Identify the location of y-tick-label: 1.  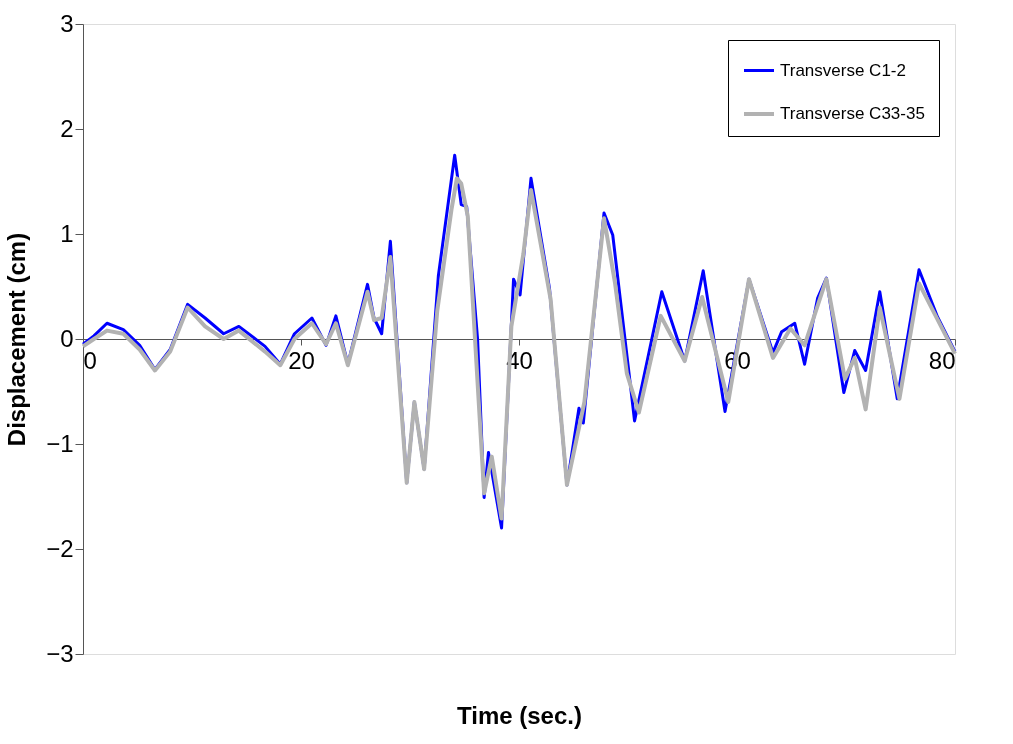
(67, 233).